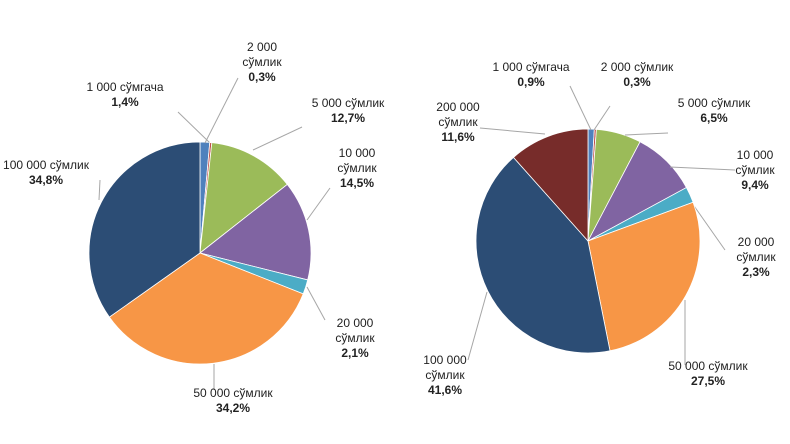  What do you see at coordinates (233, 408) in the screenshot?
I see `value-label: 34,2%` at bounding box center [233, 408].